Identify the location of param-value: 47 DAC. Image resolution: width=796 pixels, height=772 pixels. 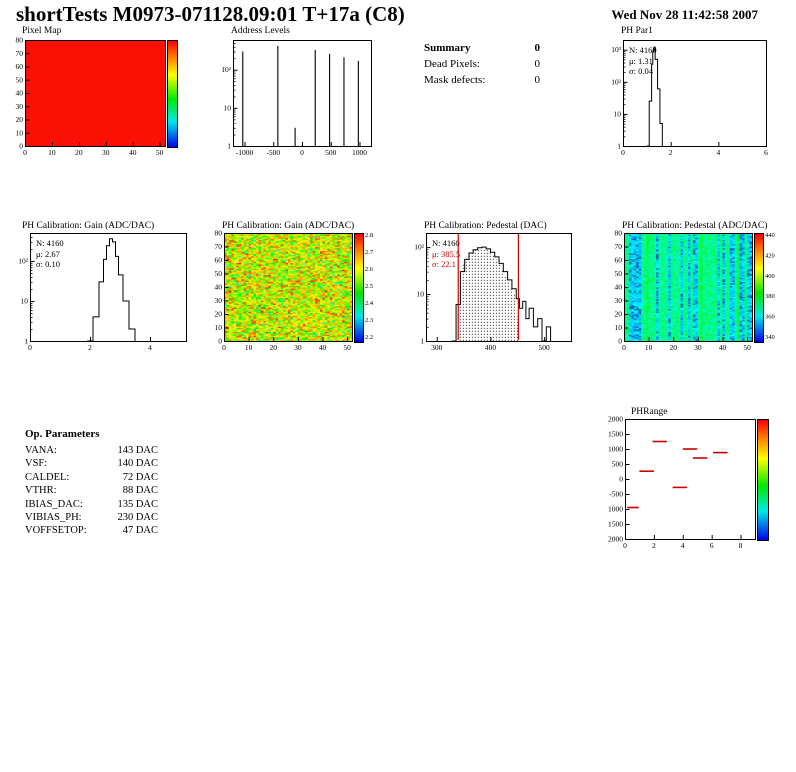
(140, 531).